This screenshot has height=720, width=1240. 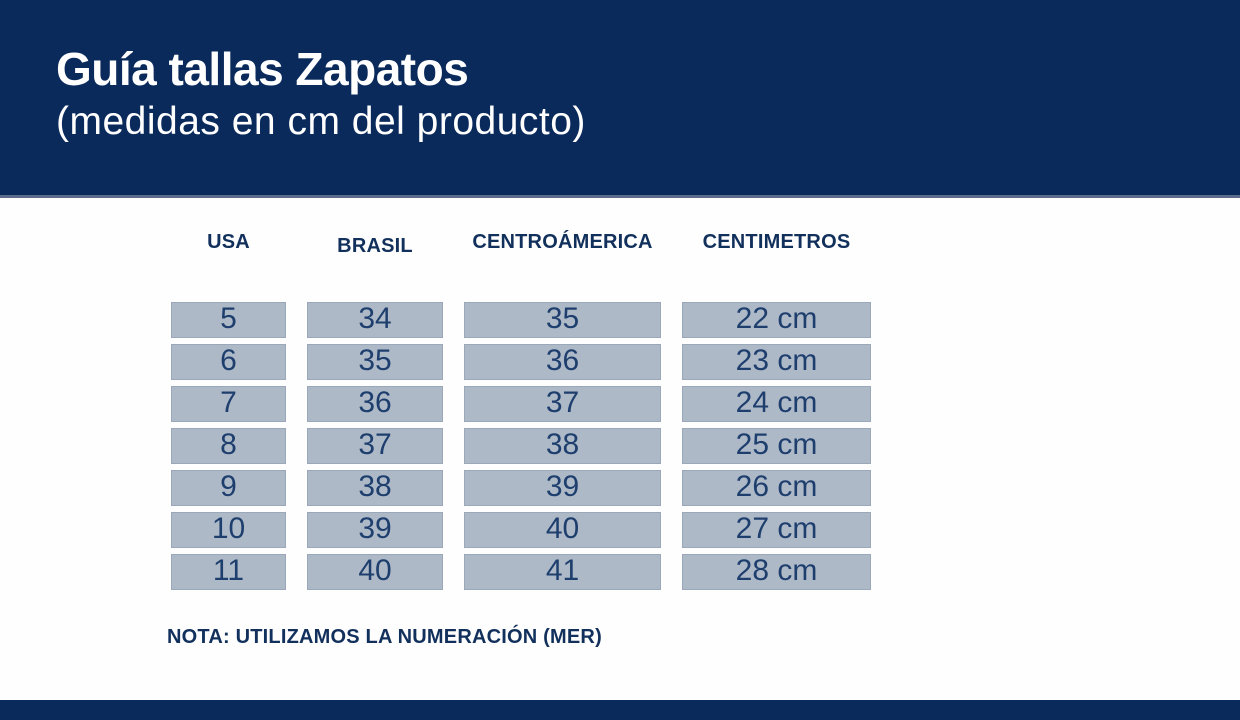 I want to click on table-cell: 9, so click(x=228, y=488).